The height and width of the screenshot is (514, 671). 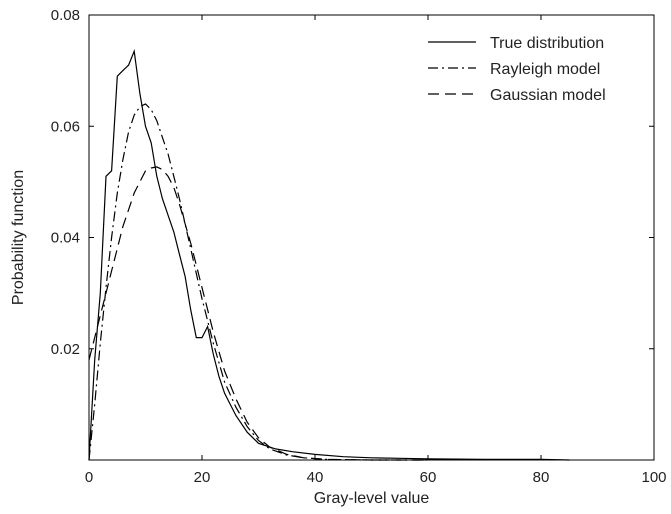 What do you see at coordinates (65, 349) in the screenshot?
I see `y-tick-label: 0.02` at bounding box center [65, 349].